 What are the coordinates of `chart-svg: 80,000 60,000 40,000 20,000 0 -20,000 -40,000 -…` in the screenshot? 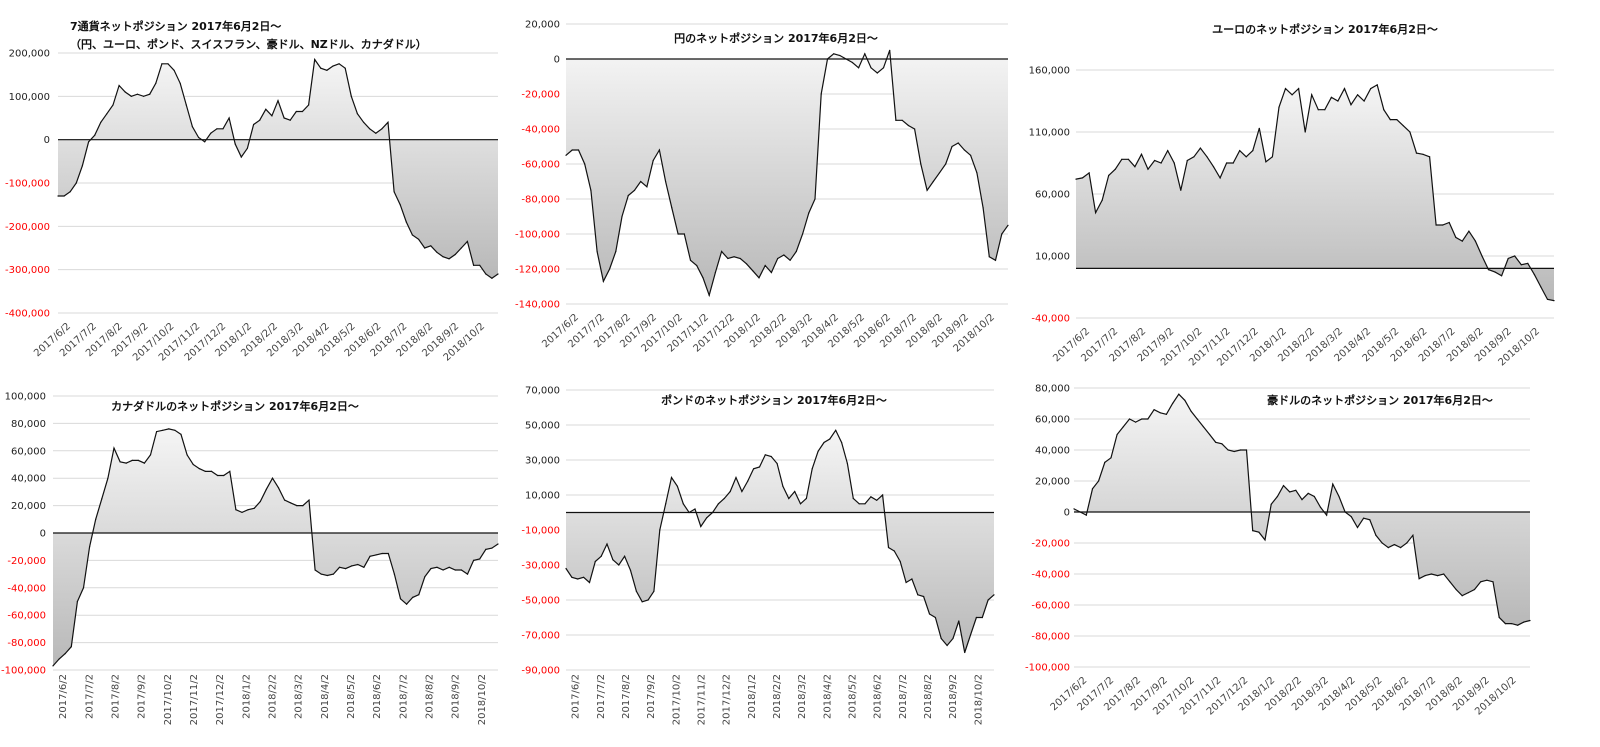 It's located at (1278, 551).